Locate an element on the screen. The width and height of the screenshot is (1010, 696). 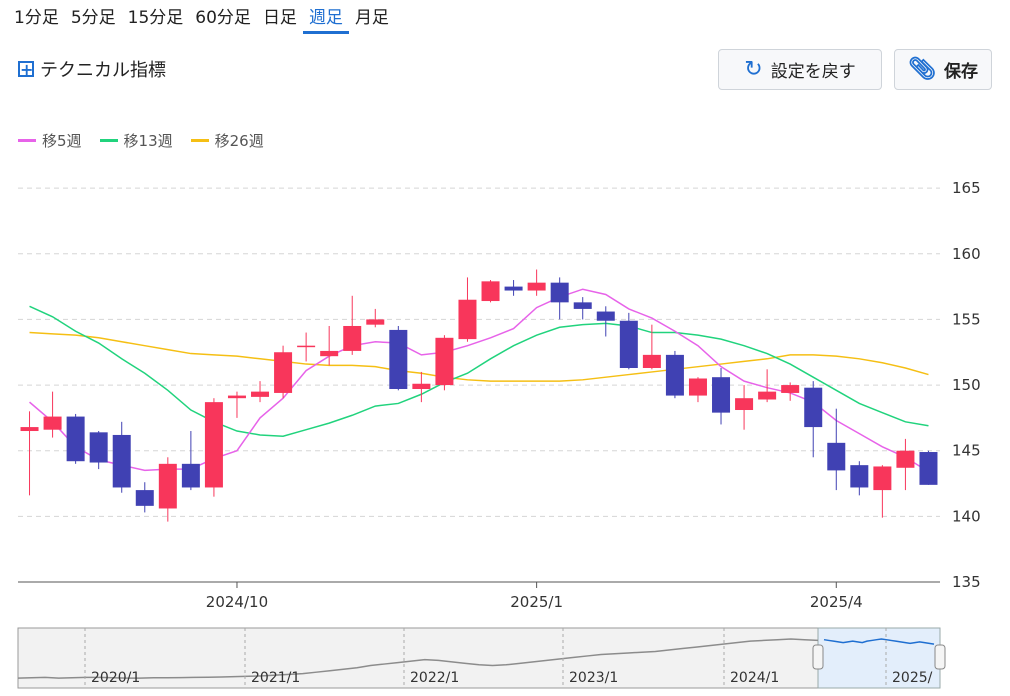
navigator-window-series is located at coordinates (879, 641).